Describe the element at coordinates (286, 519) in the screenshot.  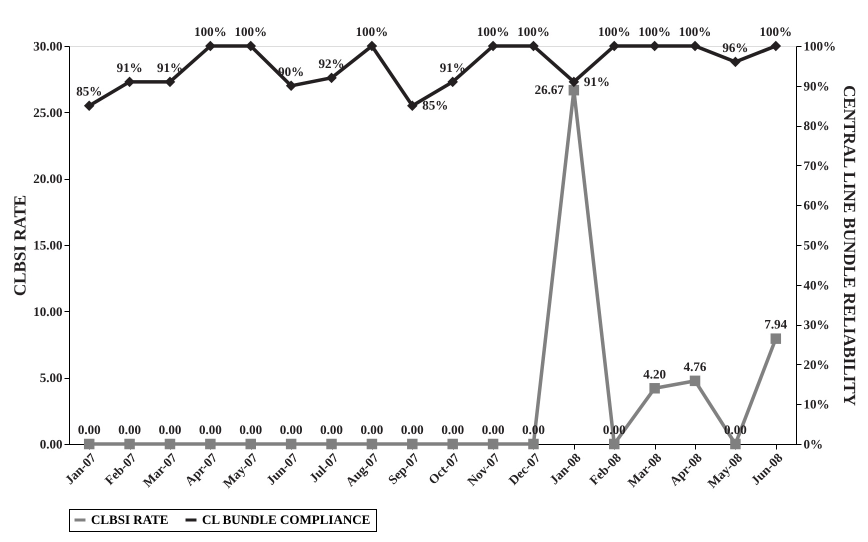
I see `legend-label: CL BUNDLE COMPLIANCE` at that location.